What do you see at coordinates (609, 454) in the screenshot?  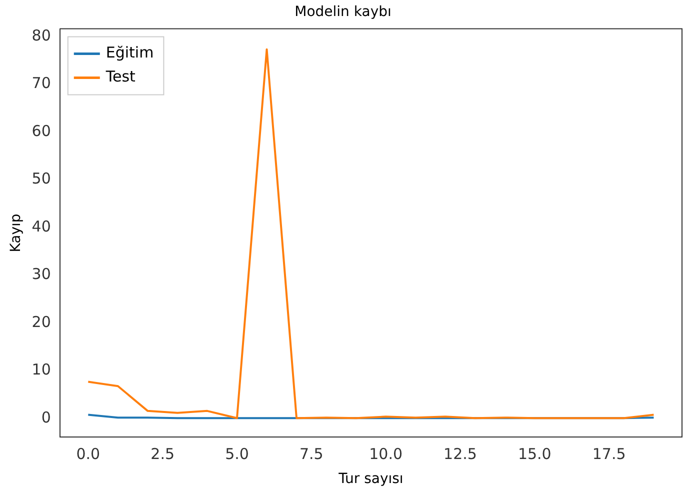 I see `x-tick-label: 17.5` at bounding box center [609, 454].